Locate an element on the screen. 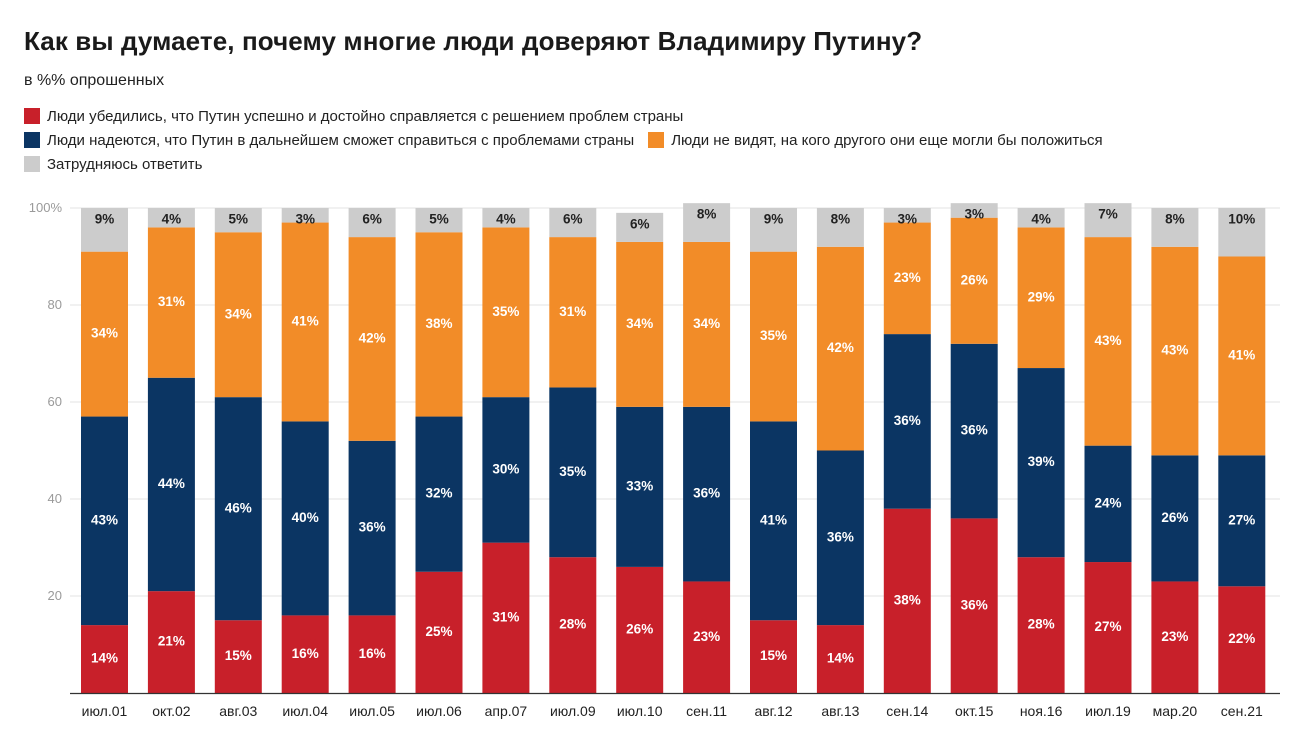 The height and width of the screenshot is (742, 1306). x-tick-label: сен.14 is located at coordinates (907, 711).